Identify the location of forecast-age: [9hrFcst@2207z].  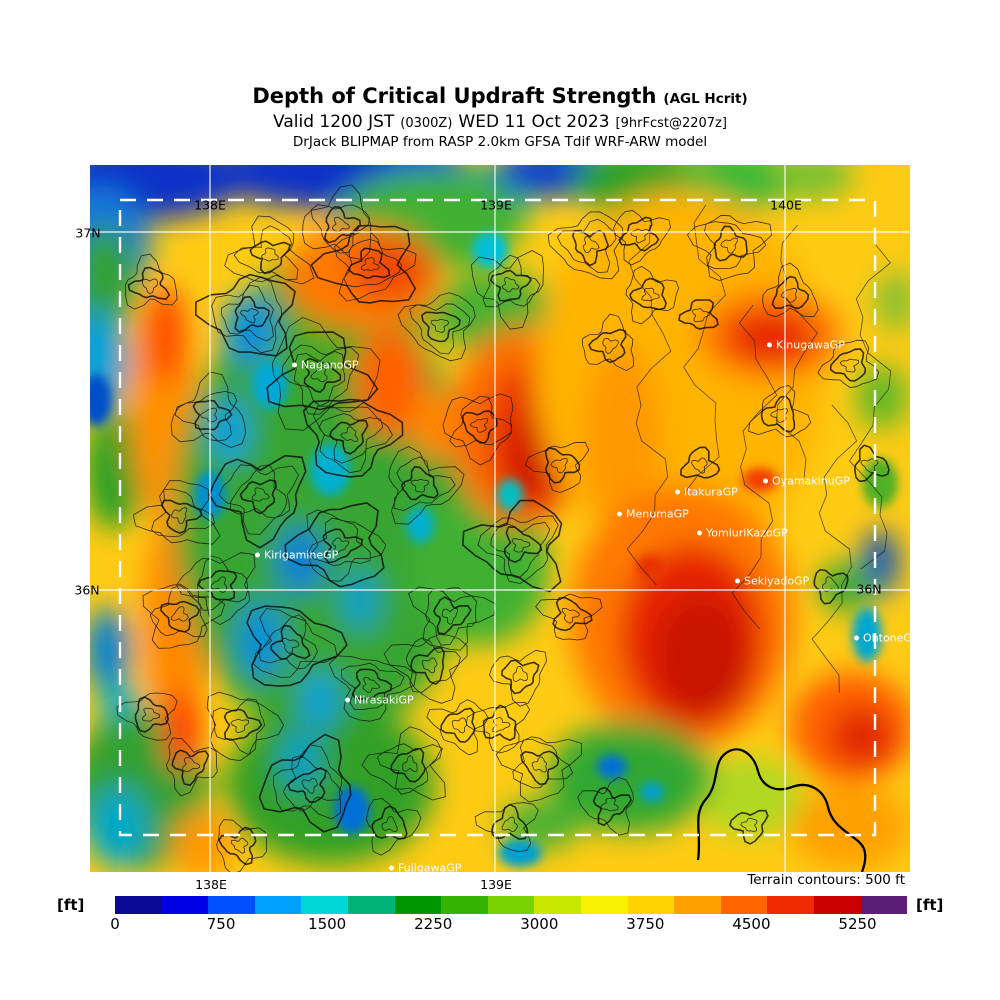
(671, 123).